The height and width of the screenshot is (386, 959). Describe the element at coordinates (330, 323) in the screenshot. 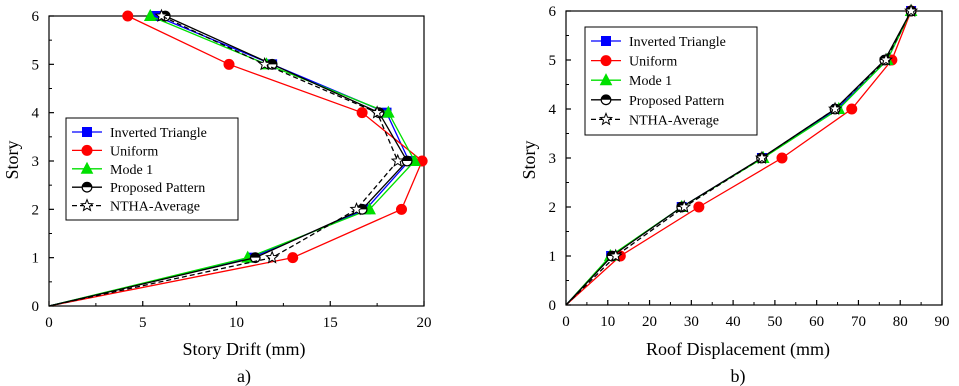

I see `x-tick-label: 15` at that location.